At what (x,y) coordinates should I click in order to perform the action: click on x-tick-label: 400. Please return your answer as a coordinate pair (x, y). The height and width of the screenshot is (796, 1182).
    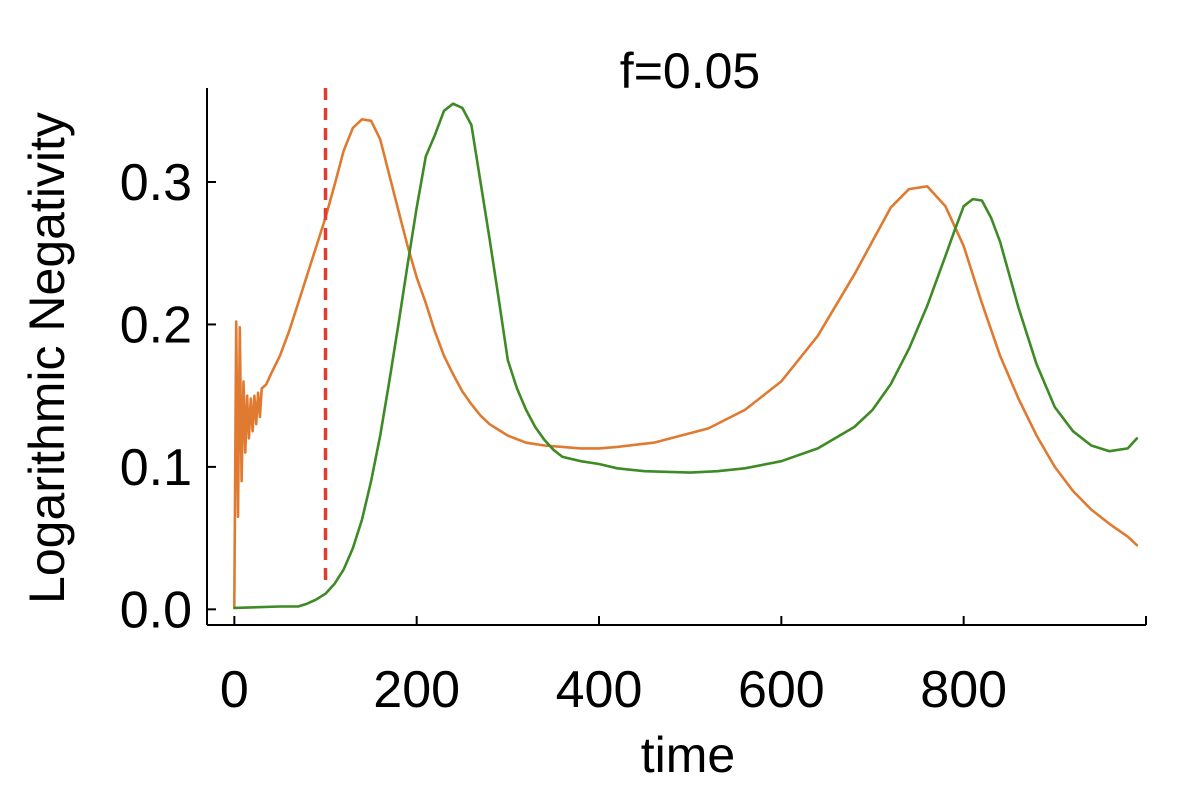
    Looking at the image, I should click on (599, 690).